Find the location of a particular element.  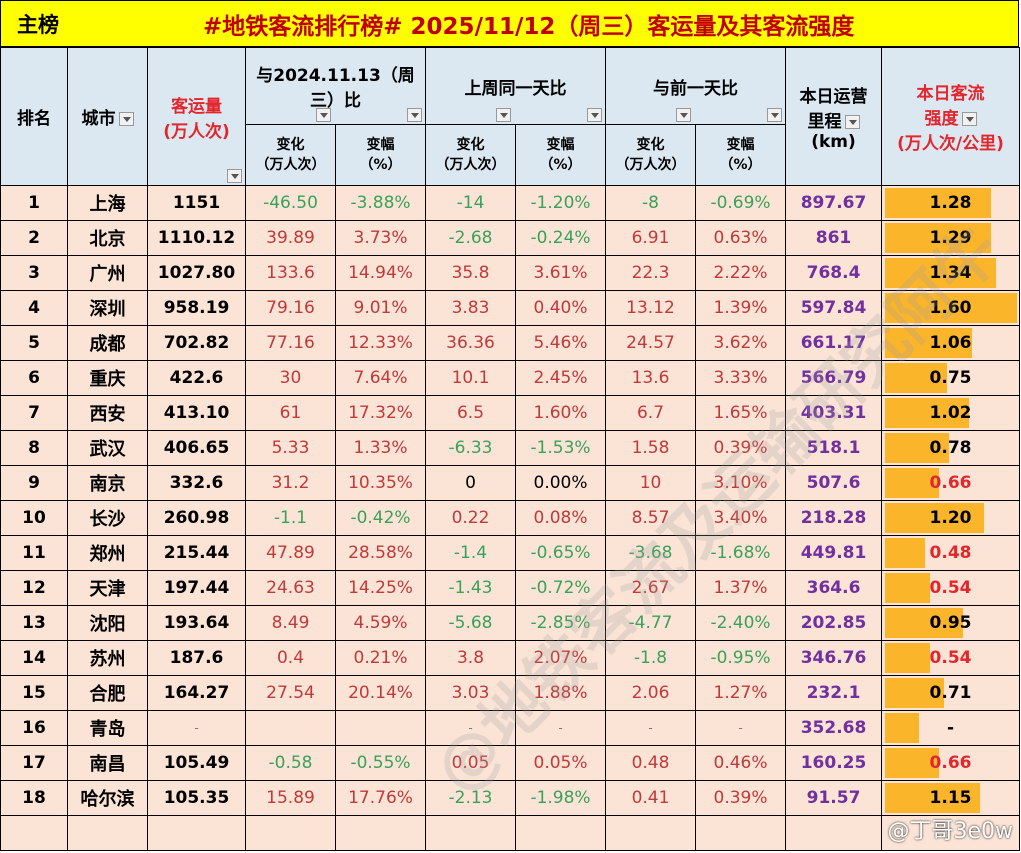

cell-wow-chg: 35.8 is located at coordinates (471, 273).